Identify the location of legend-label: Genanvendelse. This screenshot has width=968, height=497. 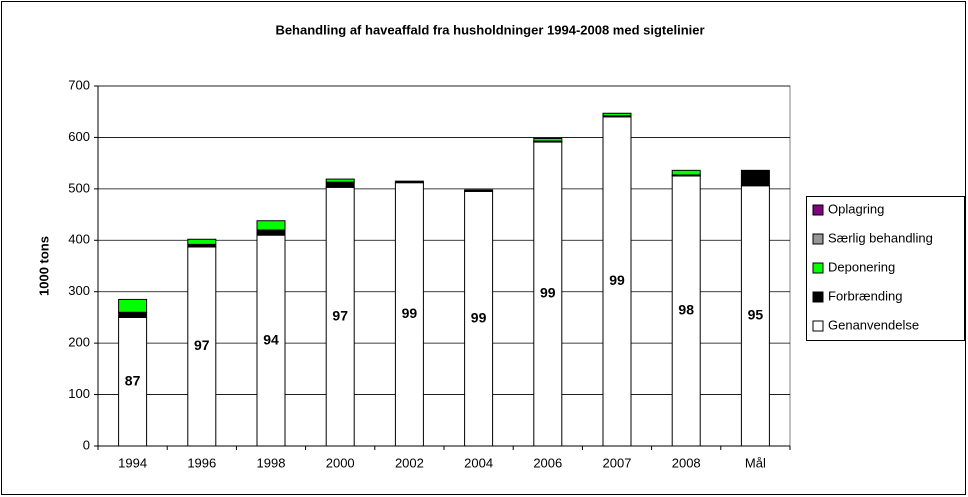
(873, 324).